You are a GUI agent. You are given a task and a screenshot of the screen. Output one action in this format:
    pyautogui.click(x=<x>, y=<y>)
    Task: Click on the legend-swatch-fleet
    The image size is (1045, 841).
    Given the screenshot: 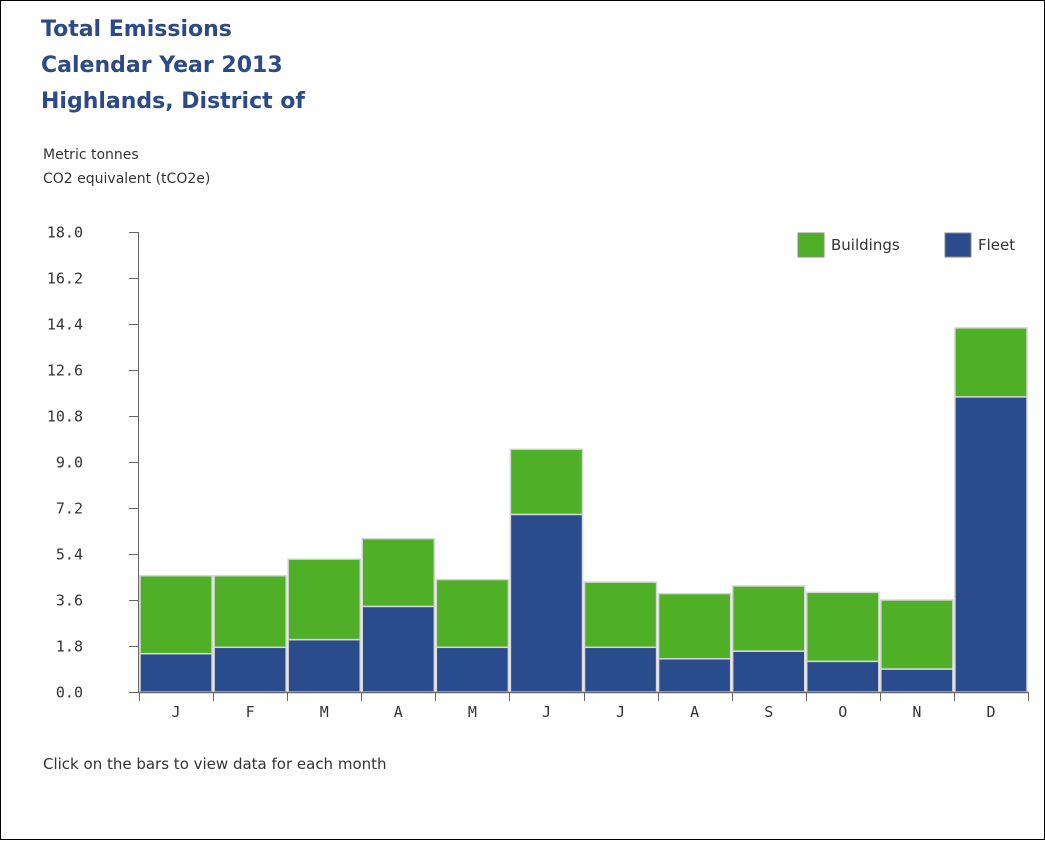 What is the action you would take?
    pyautogui.click(x=958, y=245)
    